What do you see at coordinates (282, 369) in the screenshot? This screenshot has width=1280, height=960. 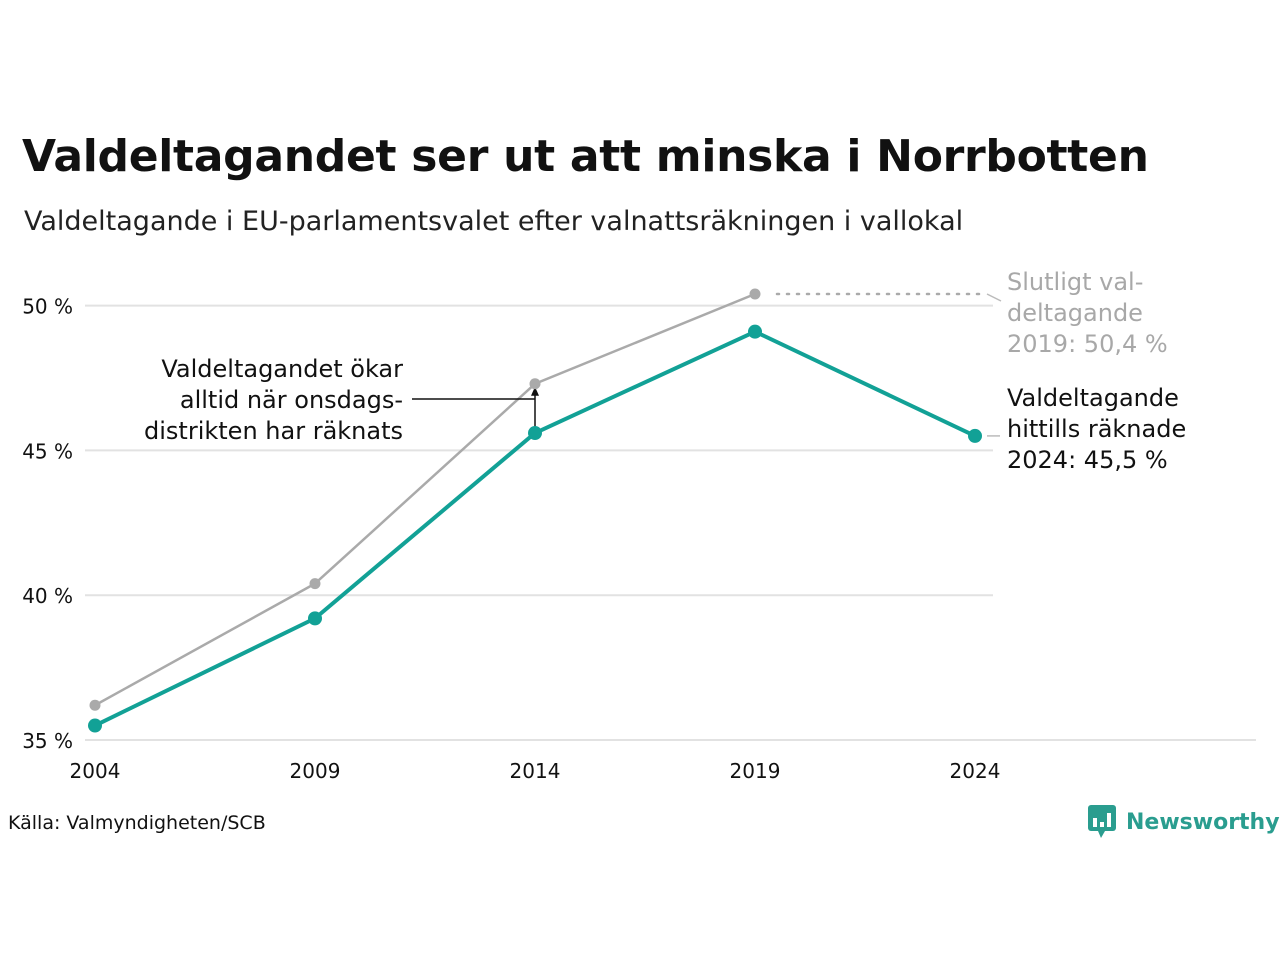 I see `note-line: Valdeltagandet ökar` at bounding box center [282, 369].